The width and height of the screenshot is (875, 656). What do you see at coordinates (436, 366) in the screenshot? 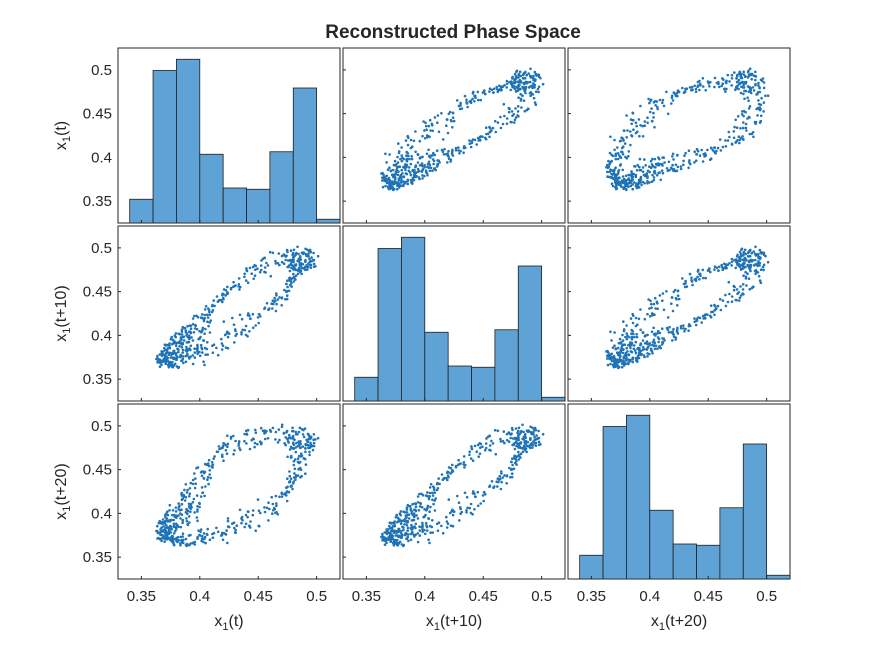
I see `histogram-bar` at bounding box center [436, 366].